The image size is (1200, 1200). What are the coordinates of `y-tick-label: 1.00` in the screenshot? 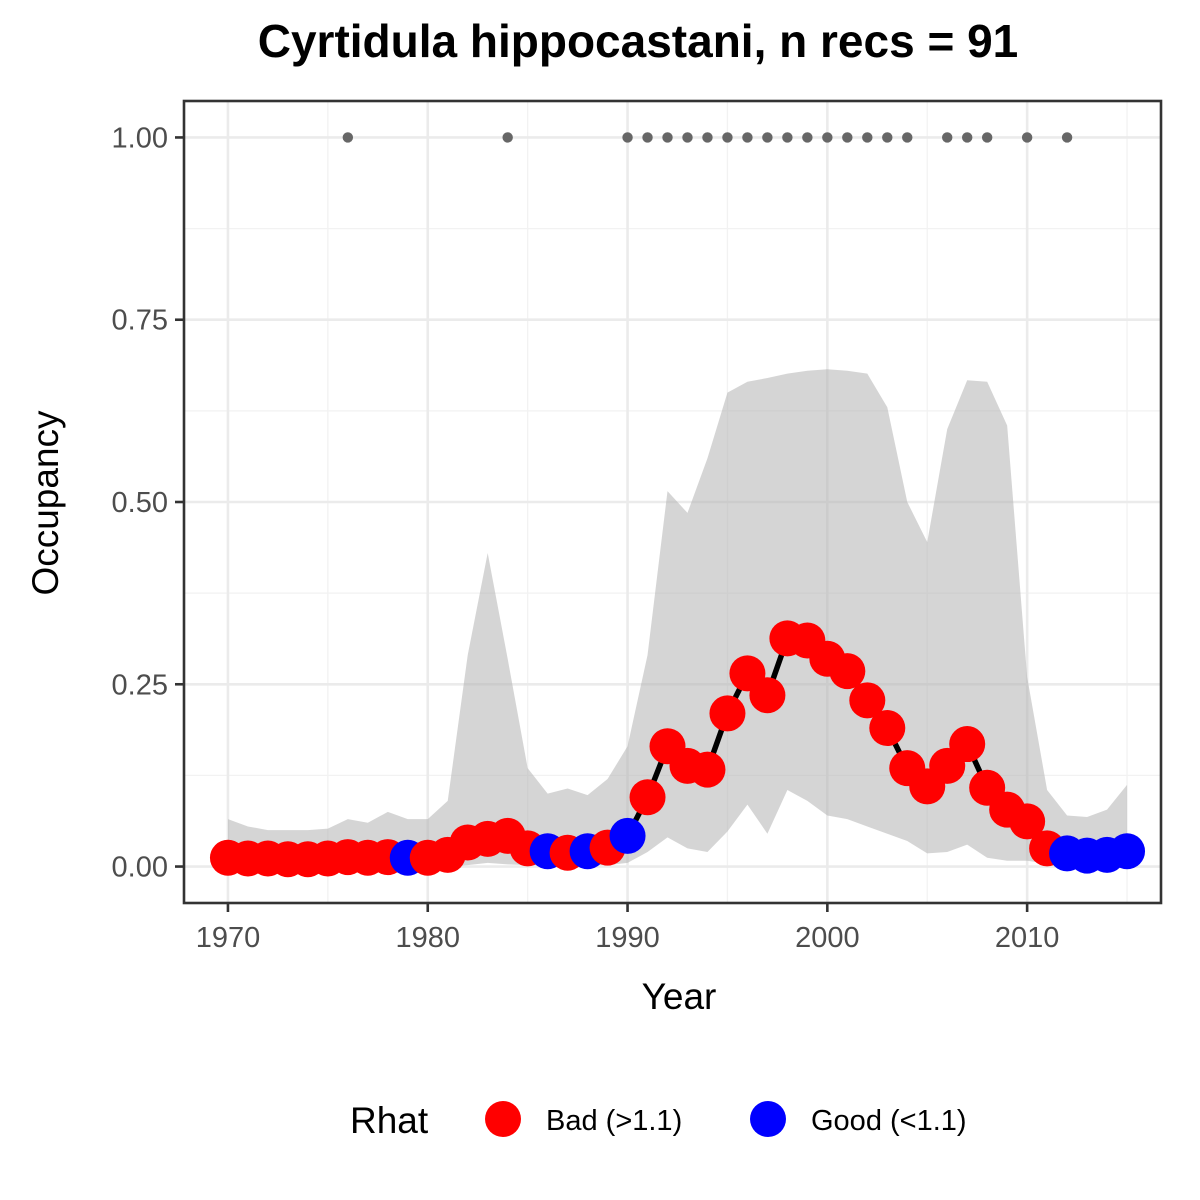 It's located at (140, 138).